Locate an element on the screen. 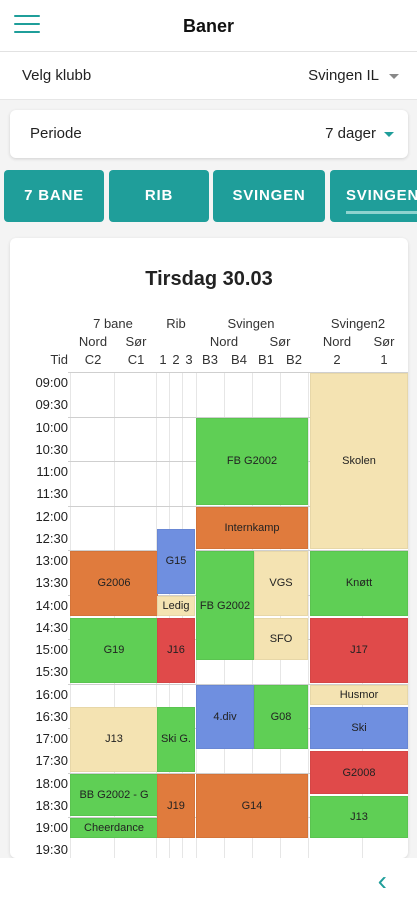 This screenshot has width=417, height=900. booking-block: Knøtt is located at coordinates (359, 583).